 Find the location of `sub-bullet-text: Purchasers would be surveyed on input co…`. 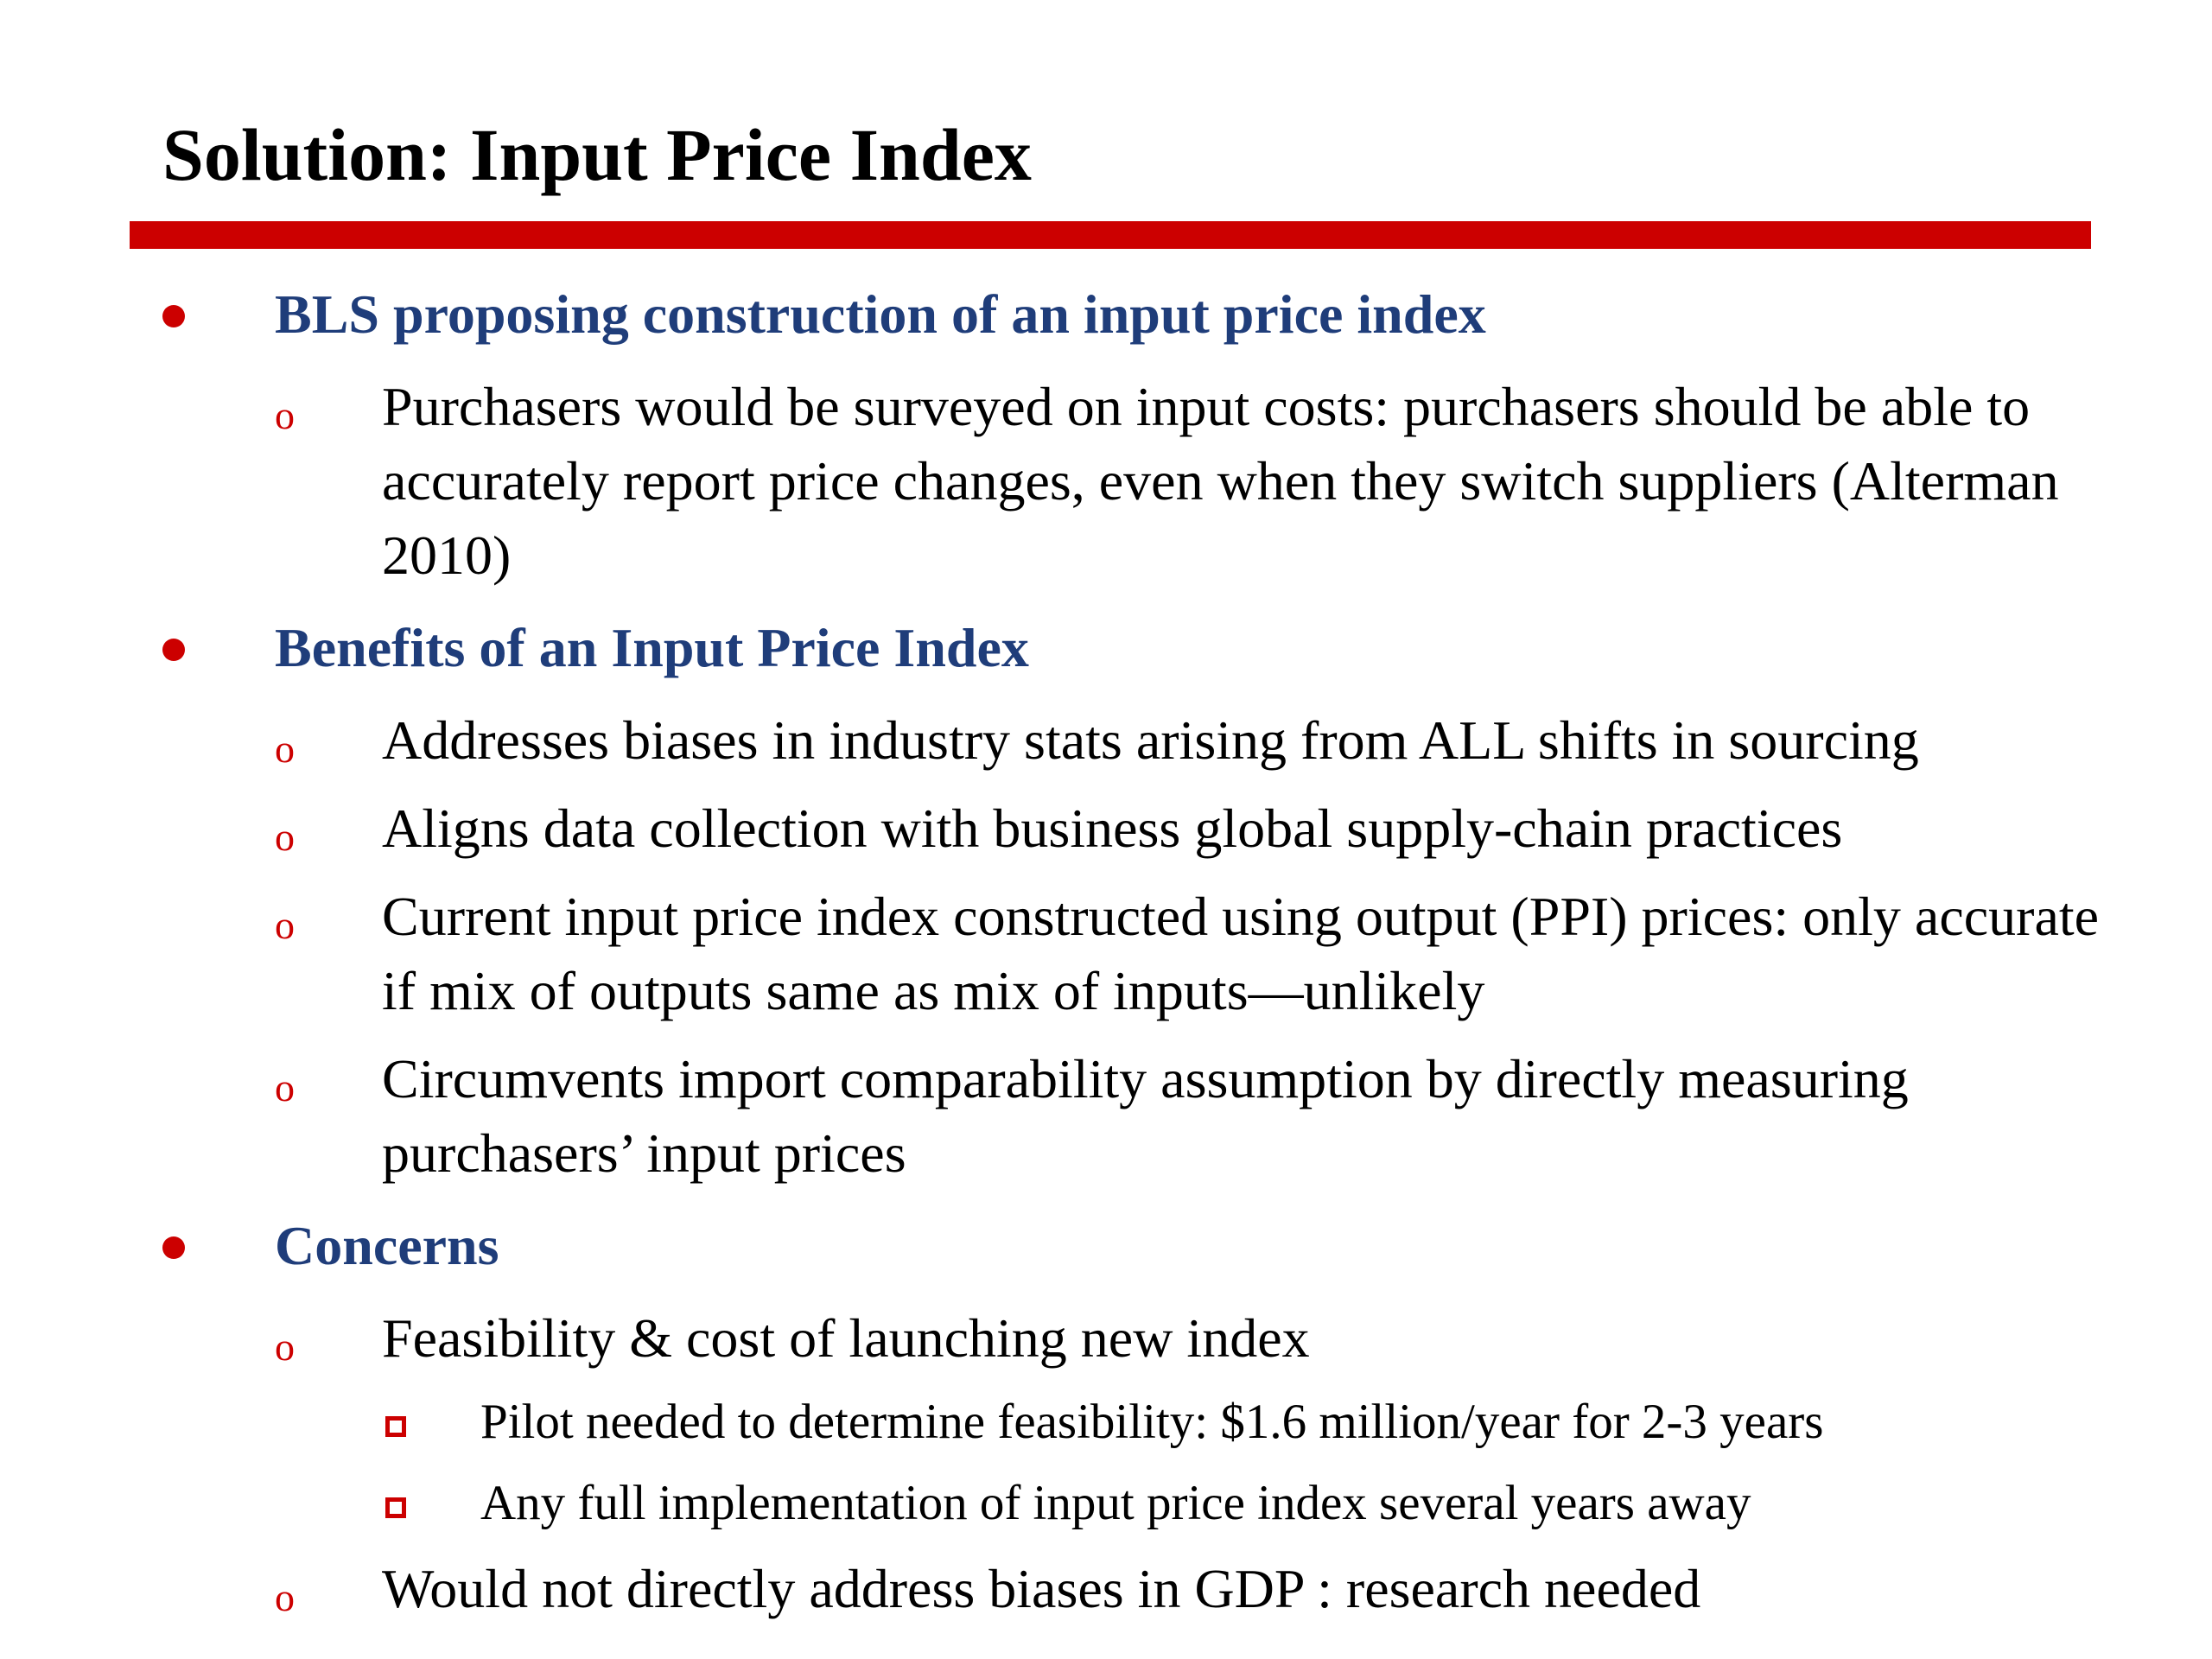

sub-bullet-text: Purchasers would be surveyed on input co… is located at coordinates (1220, 481).